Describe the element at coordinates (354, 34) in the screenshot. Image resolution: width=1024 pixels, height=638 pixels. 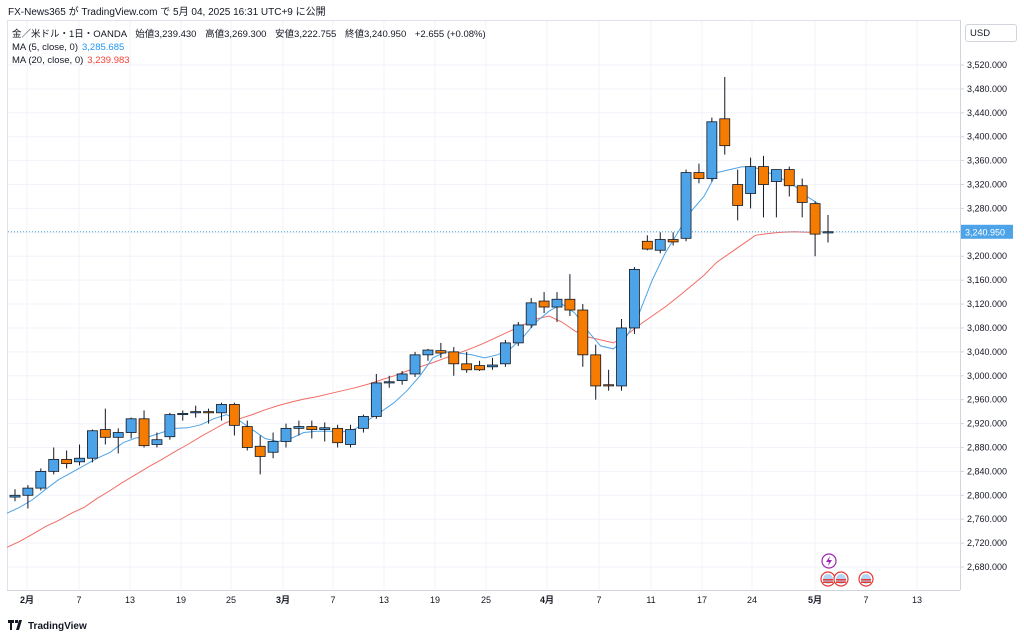
I see `close-label: 終値` at that location.